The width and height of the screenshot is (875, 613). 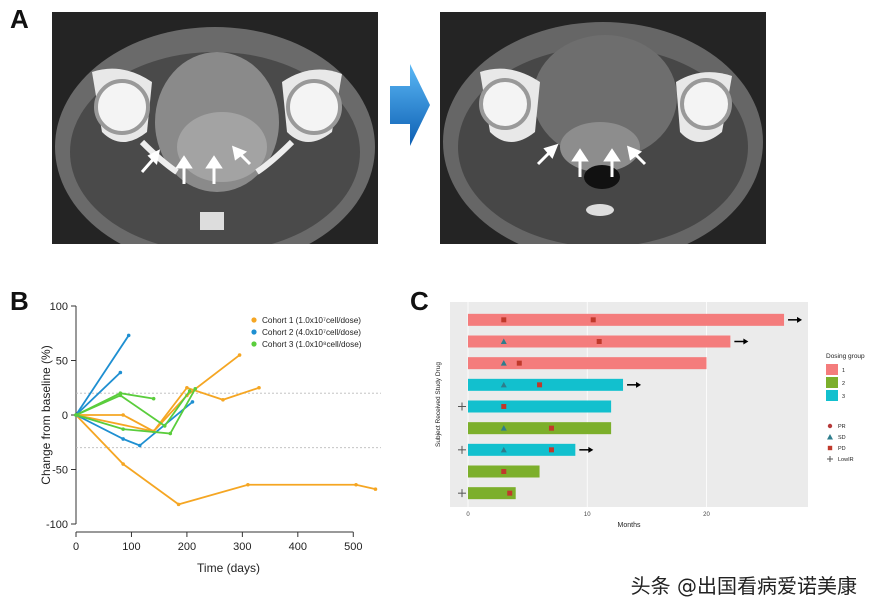 I want to click on legend-label: 1, so click(x=843, y=371).